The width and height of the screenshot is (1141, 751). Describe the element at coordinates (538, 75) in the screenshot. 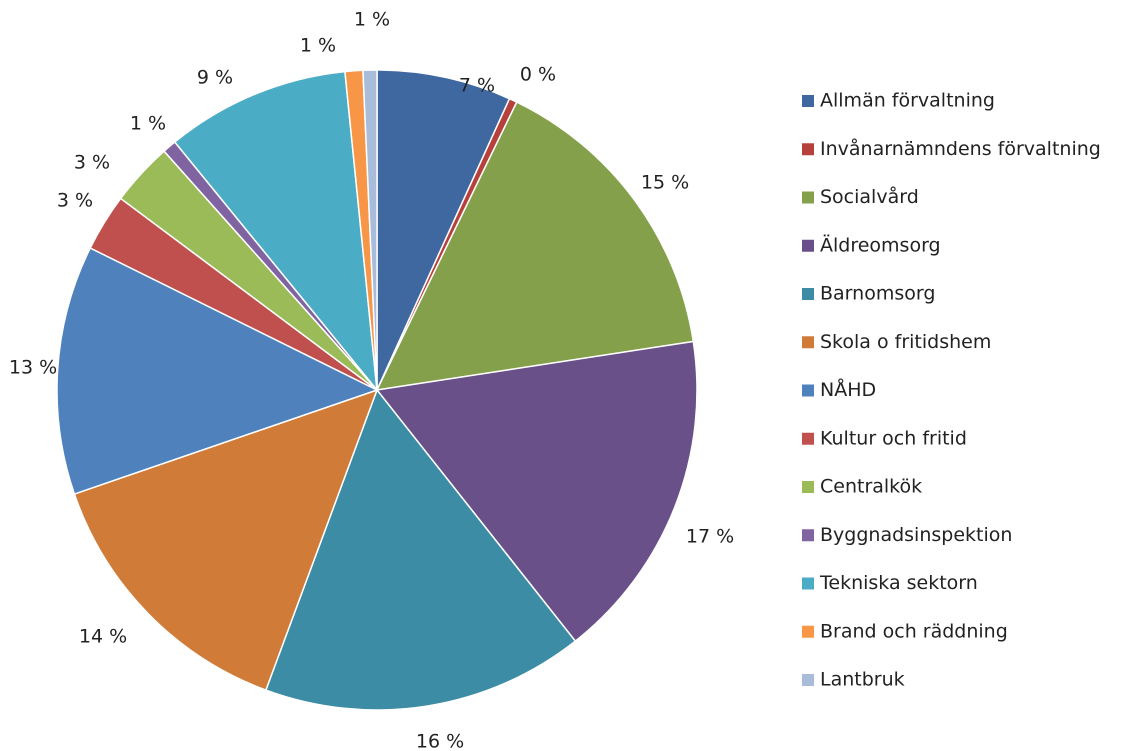

I see `data-label: 0 %` at that location.